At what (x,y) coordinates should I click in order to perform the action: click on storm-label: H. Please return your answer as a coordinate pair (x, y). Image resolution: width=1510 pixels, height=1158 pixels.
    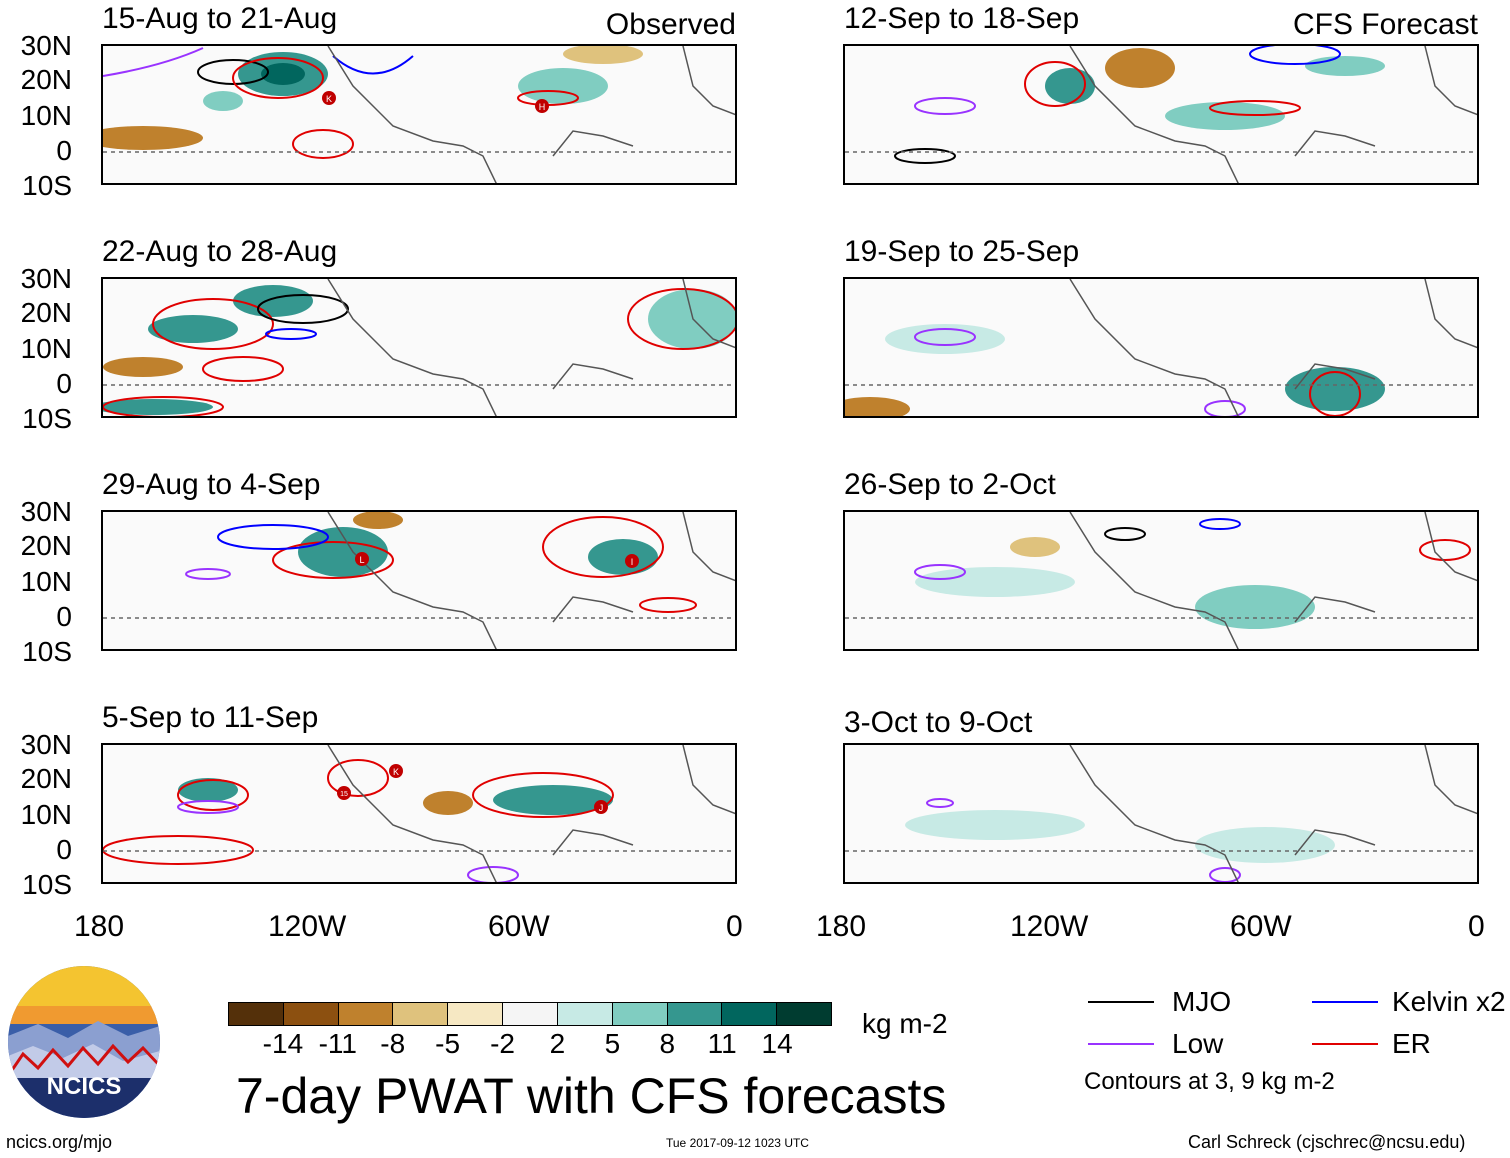
    Looking at the image, I should click on (542, 107).